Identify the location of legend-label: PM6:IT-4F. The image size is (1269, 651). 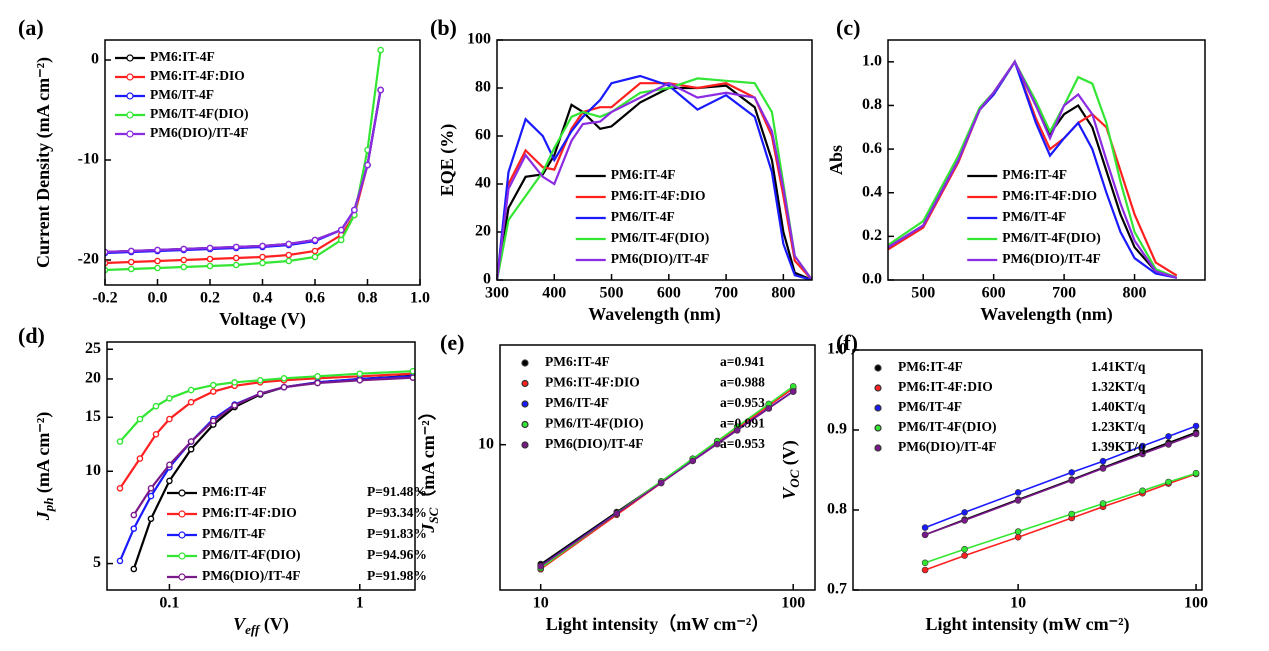
(182, 56).